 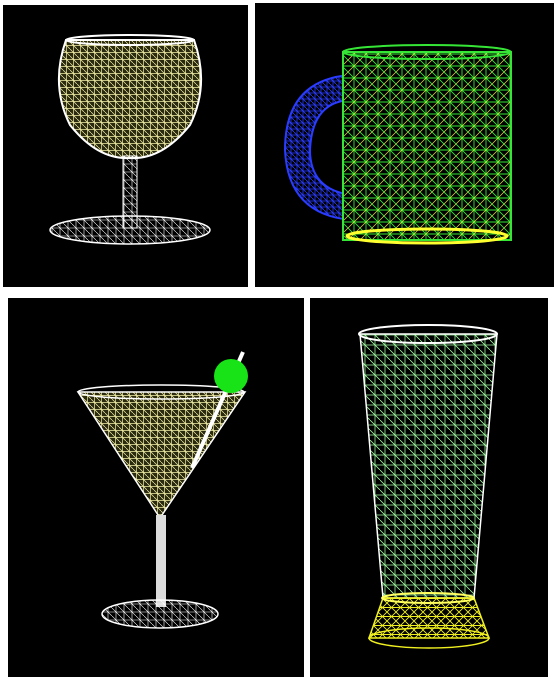 What do you see at coordinates (429, 638) in the screenshot?
I see `pint-bottom` at bounding box center [429, 638].